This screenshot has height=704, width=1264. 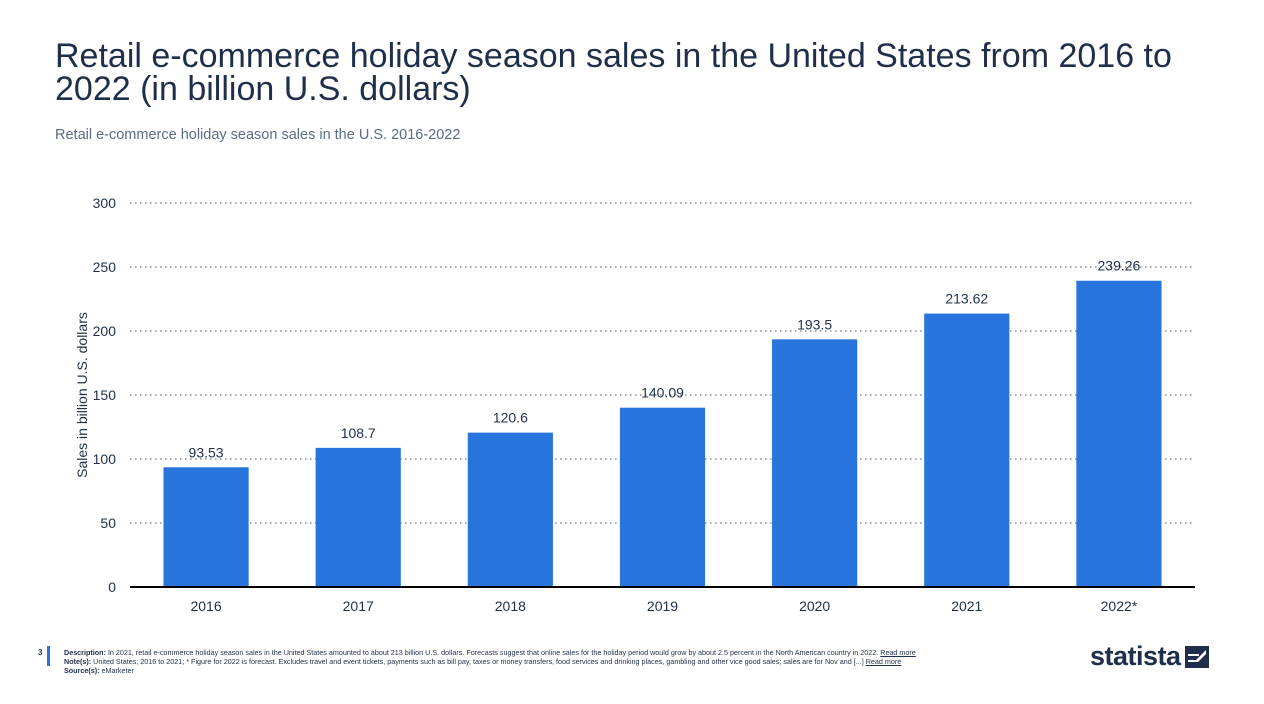 What do you see at coordinates (814, 324) in the screenshot?
I see `data-label: 193.5` at bounding box center [814, 324].